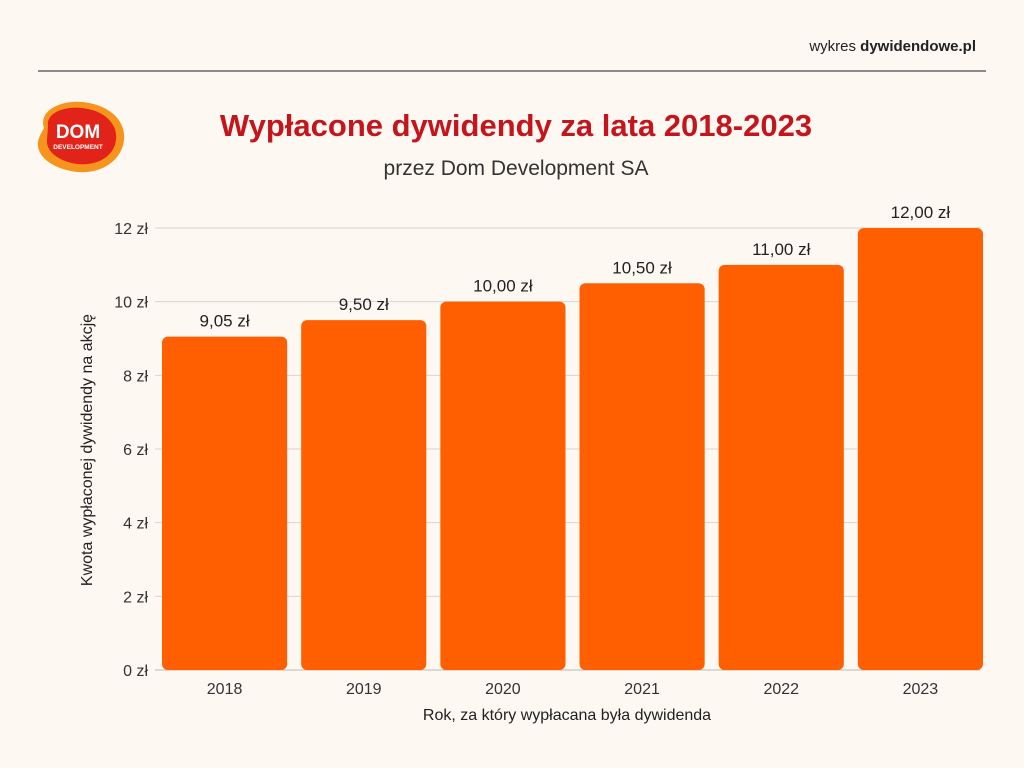  I want to click on y-tick-label: 0 zł, so click(135, 671).